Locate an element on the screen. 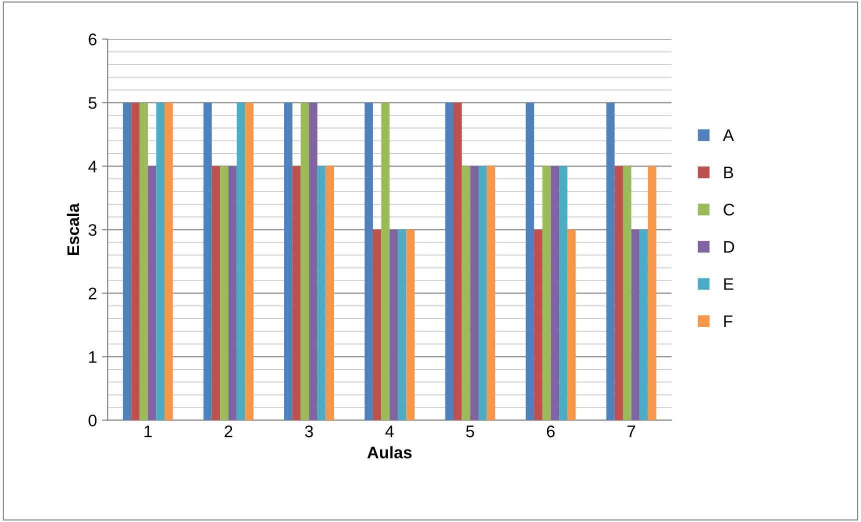  x-axis-title: Aulas is located at coordinates (389, 452).